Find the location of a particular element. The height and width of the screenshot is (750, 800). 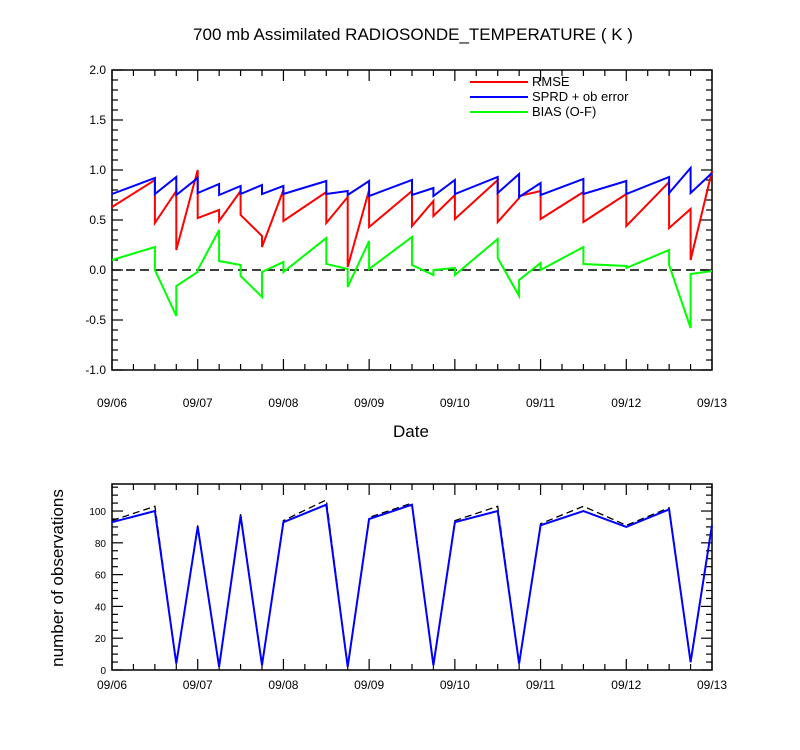

y-axis-label-observations: number of observations is located at coordinates (57, 578).